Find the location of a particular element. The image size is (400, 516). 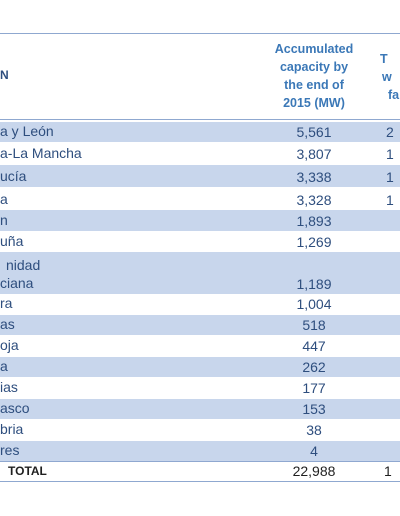

capacity-cell: 3,328 is located at coordinates (314, 200).